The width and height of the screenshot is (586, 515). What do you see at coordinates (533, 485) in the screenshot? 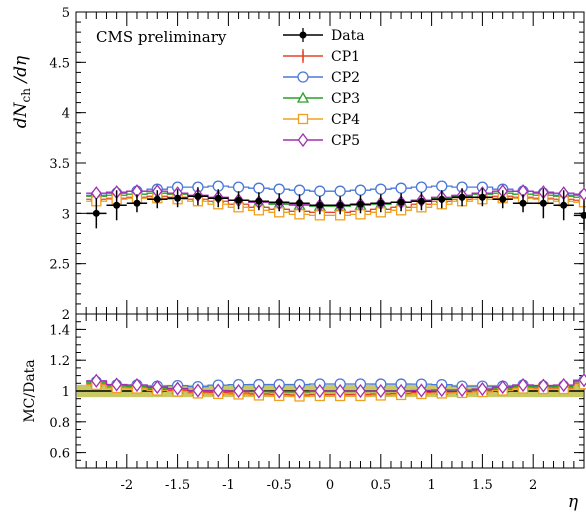
I see `x-tick-label: 2` at bounding box center [533, 485].